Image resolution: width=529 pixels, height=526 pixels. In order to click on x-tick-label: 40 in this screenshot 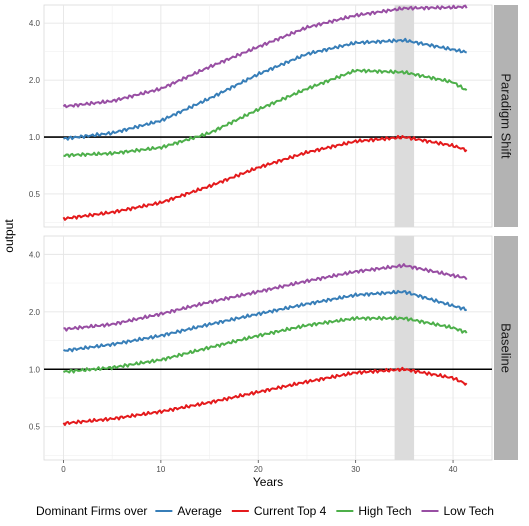, I will do `click(453, 469)`.